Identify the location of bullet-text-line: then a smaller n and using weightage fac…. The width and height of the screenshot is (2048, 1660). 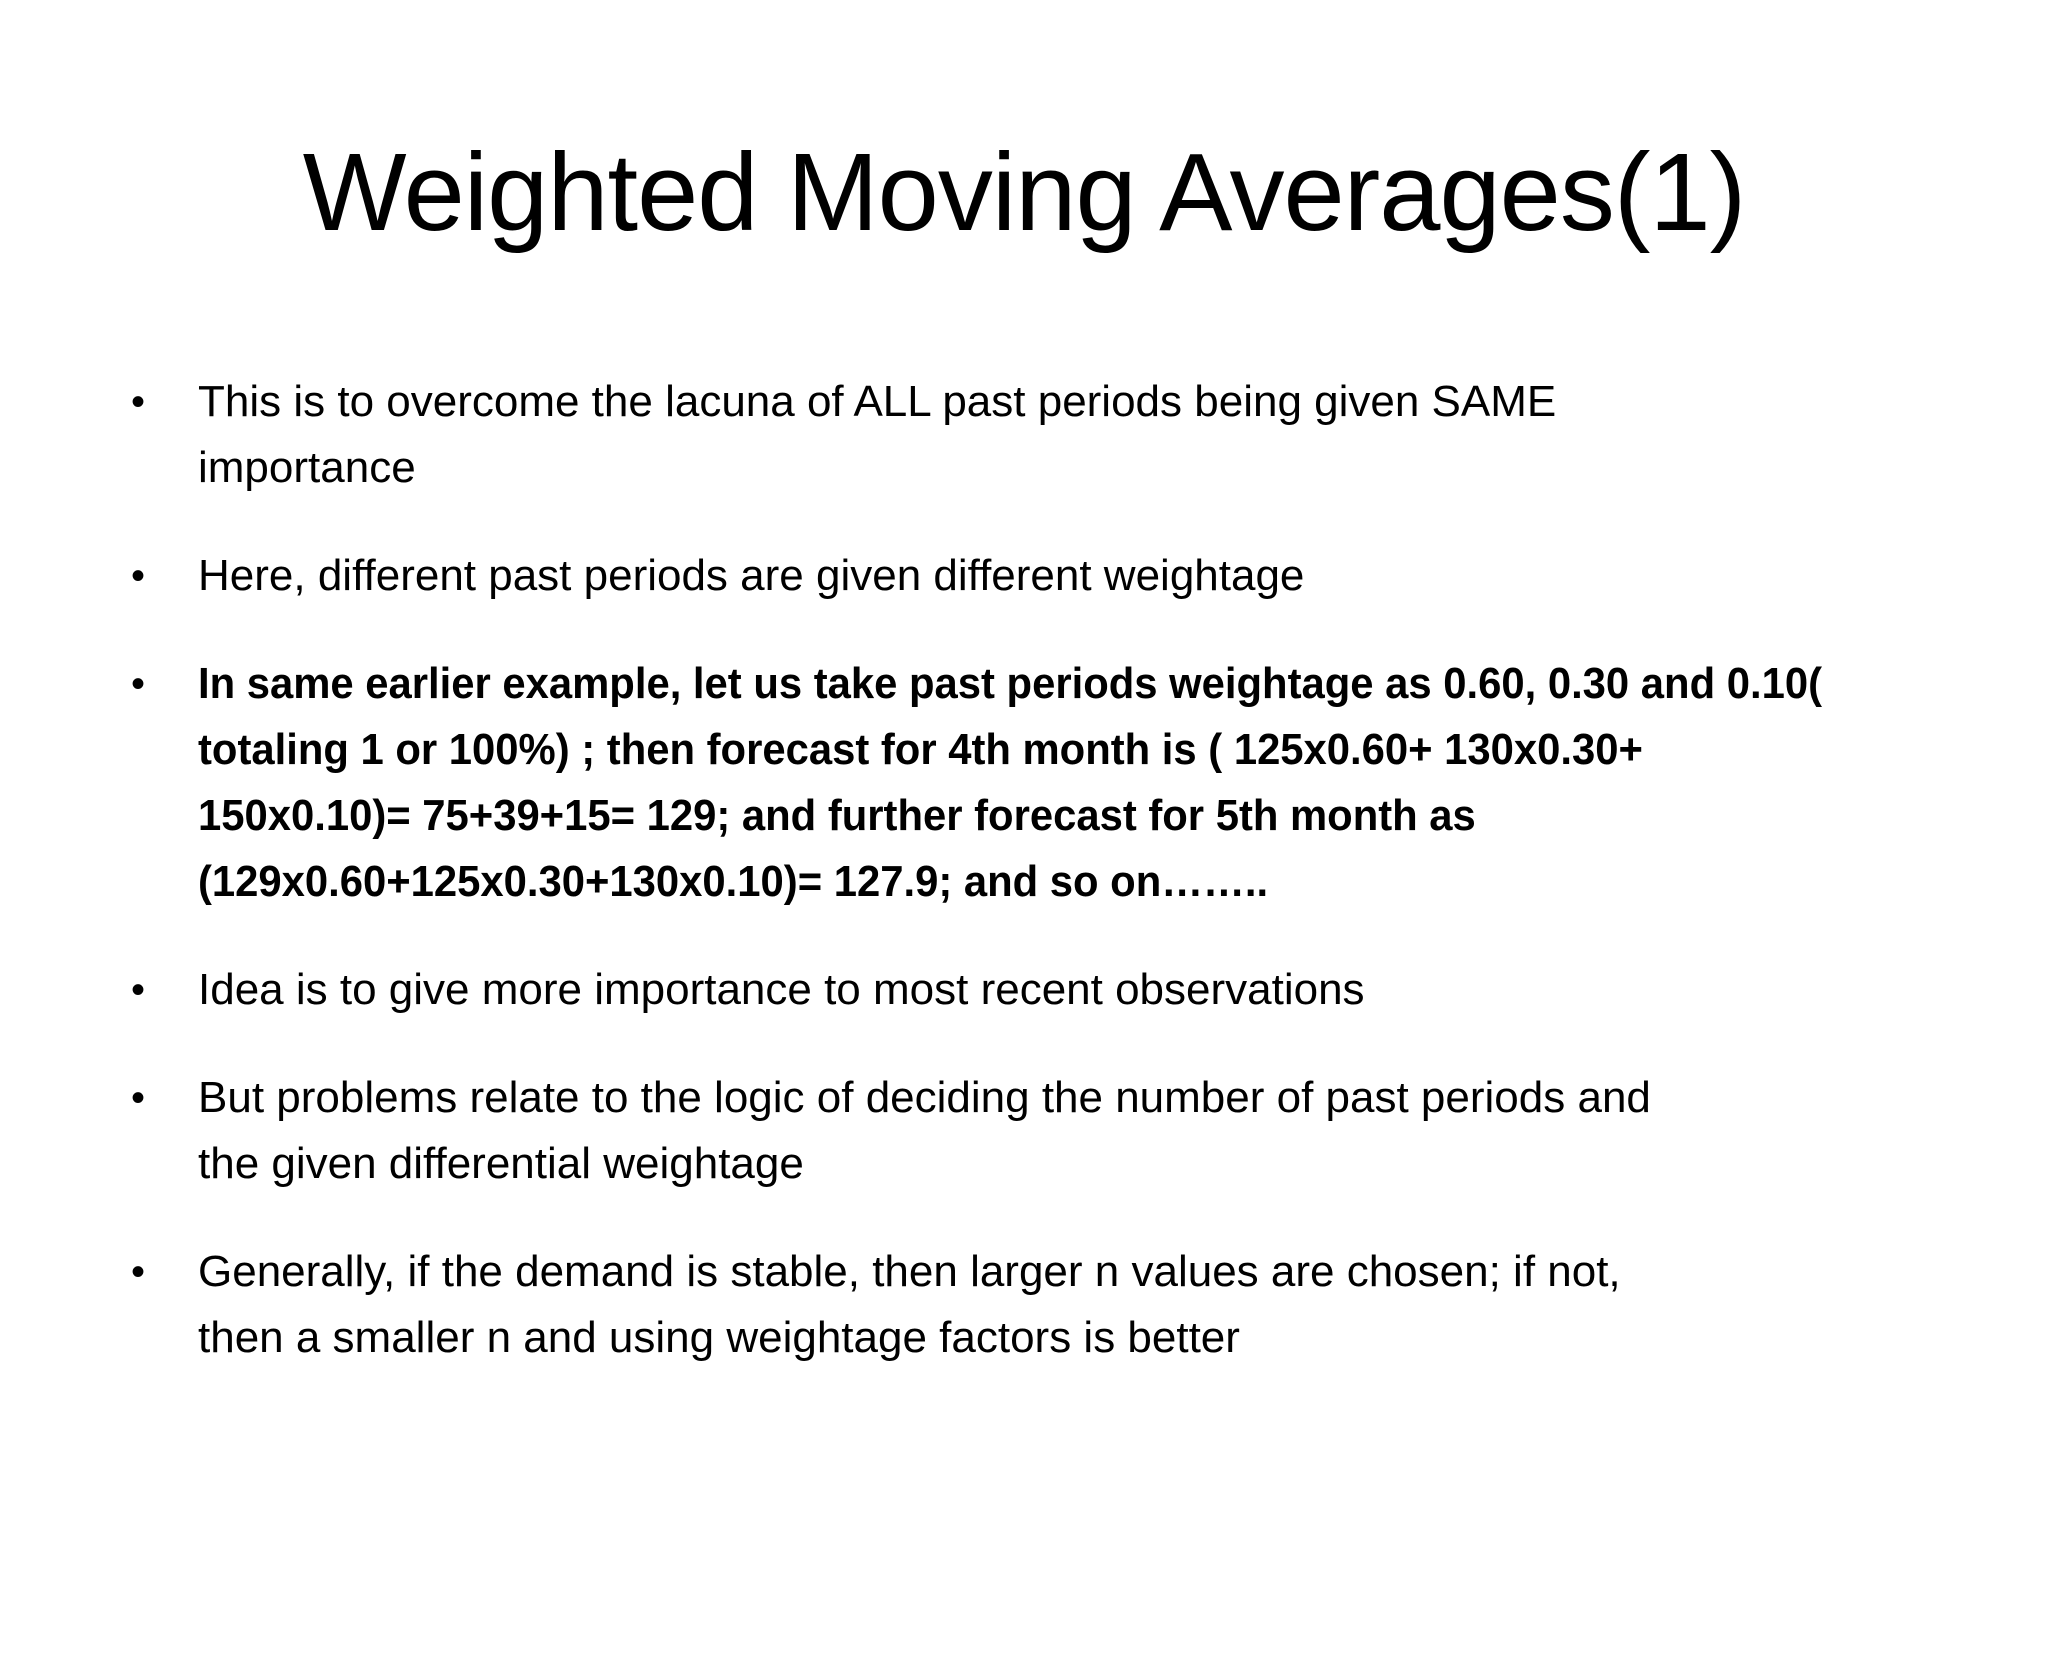
(719, 1337).